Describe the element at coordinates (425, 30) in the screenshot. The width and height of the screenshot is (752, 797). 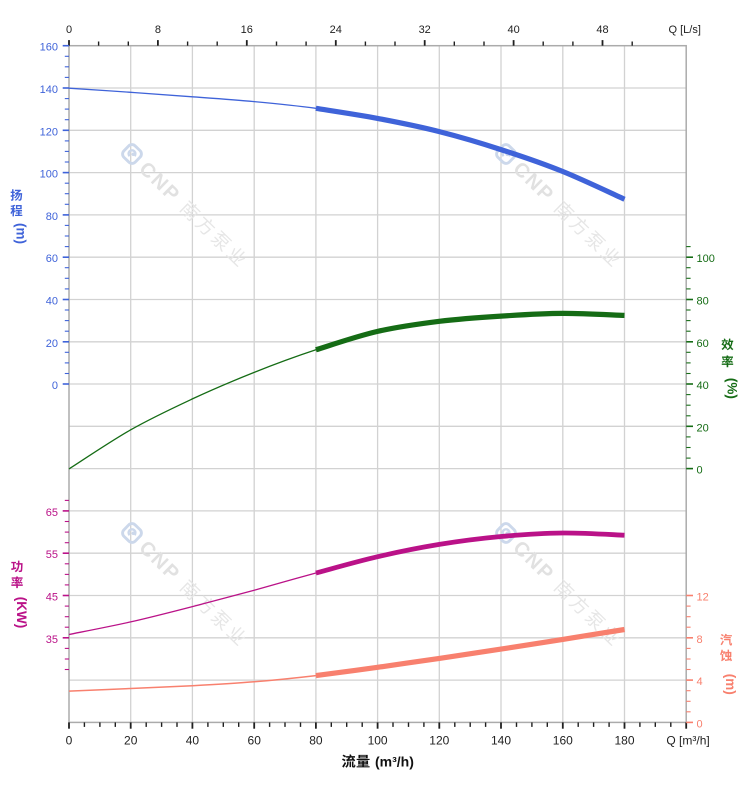
I see `svg-text: 32` at that location.